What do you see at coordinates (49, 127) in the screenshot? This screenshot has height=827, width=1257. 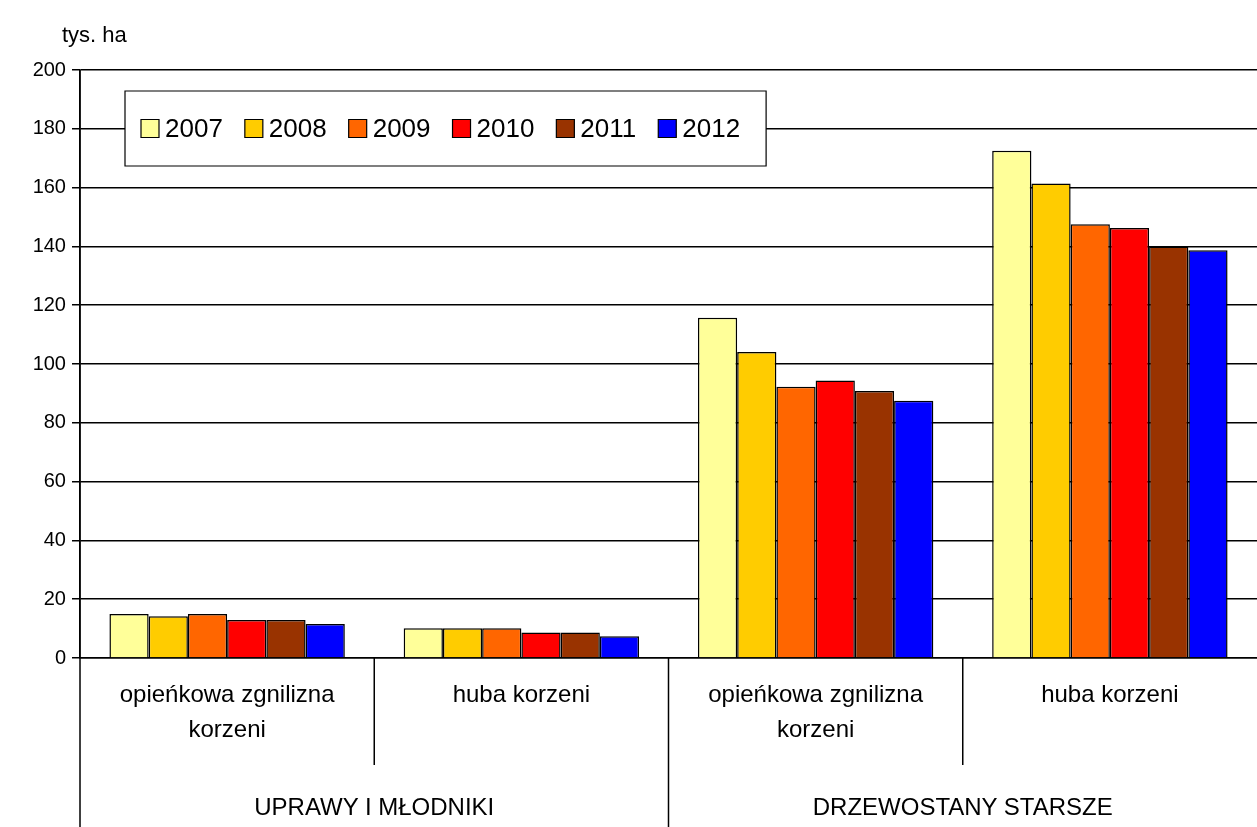 I see `y-tick-label: 180` at bounding box center [49, 127].